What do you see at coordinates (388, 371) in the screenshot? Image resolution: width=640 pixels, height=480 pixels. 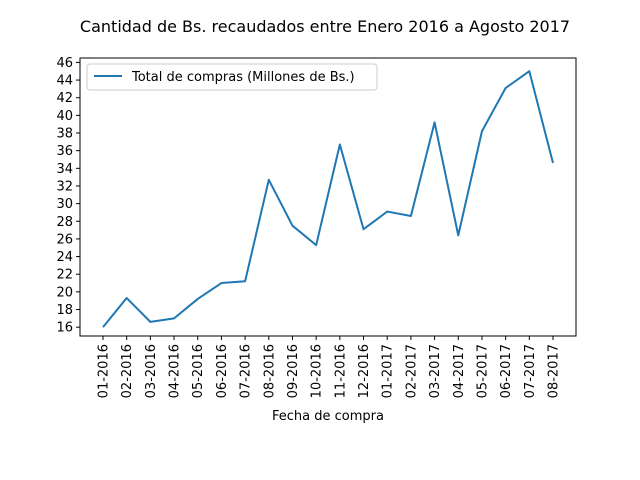 I see `x-tick-label: 01-2017` at bounding box center [388, 371].